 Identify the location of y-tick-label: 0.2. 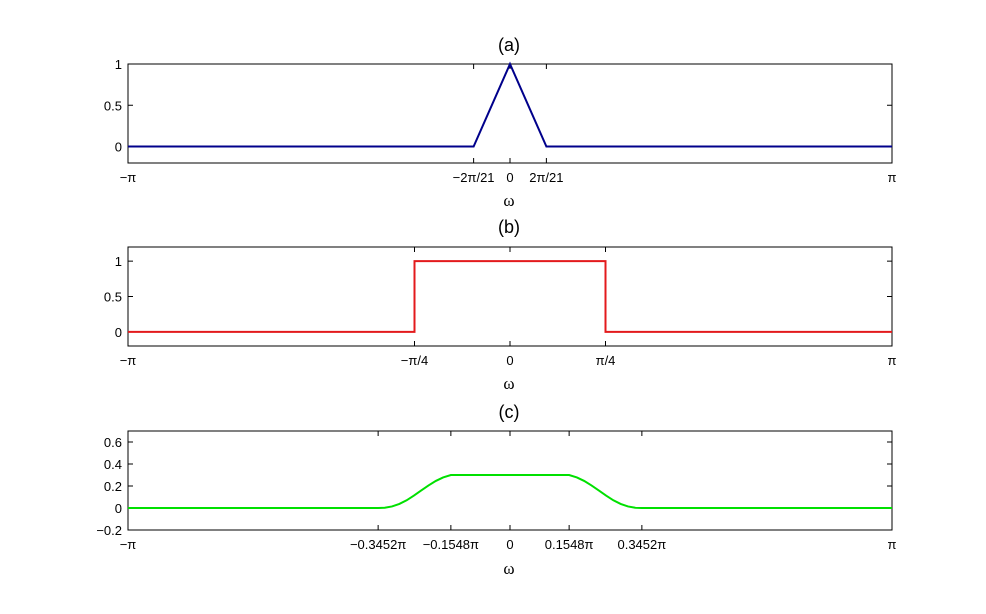
(113, 486).